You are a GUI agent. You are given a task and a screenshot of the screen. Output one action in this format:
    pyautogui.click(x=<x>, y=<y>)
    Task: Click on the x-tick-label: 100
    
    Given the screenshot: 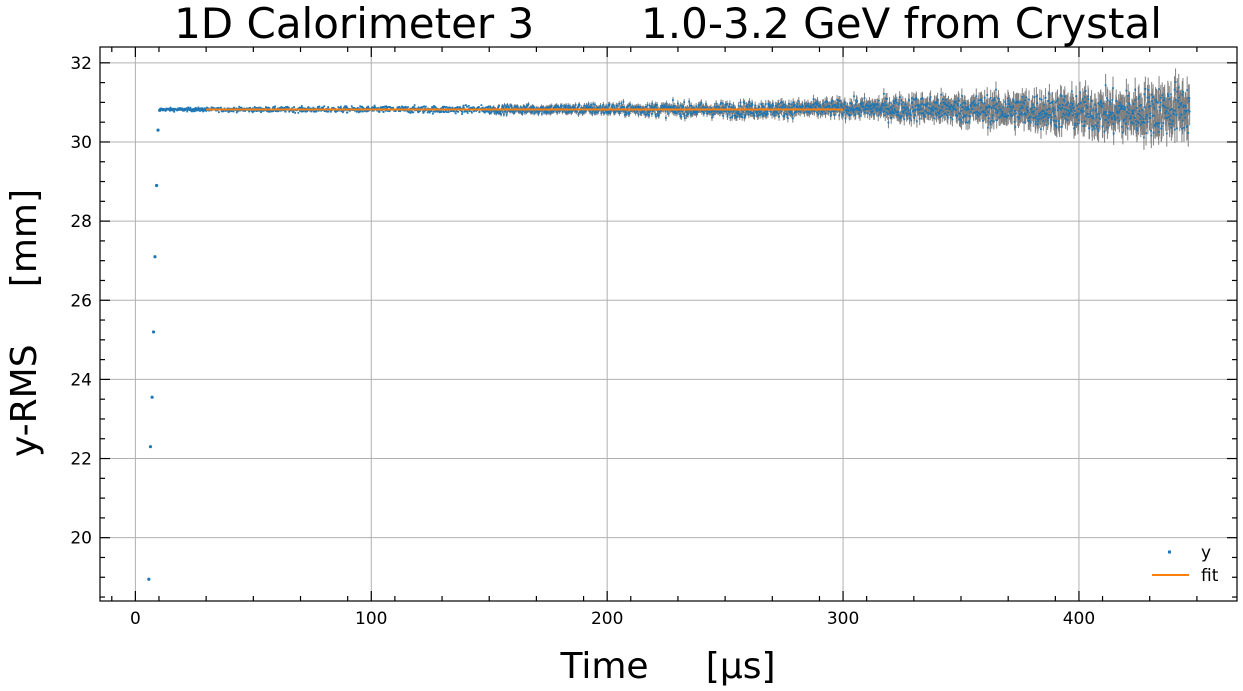 What is the action you would take?
    pyautogui.click(x=371, y=619)
    